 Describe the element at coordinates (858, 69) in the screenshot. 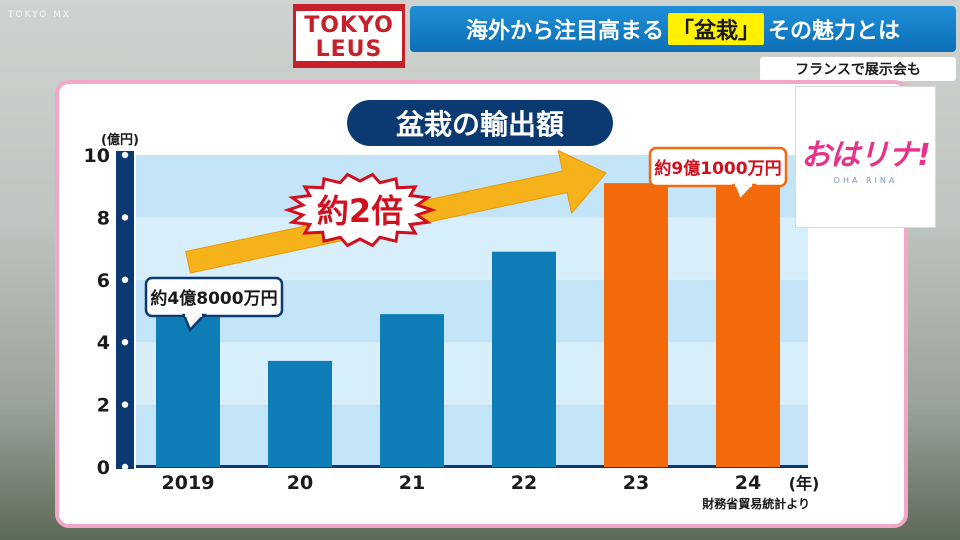

I see `subheadline: フランスで展示会も` at that location.